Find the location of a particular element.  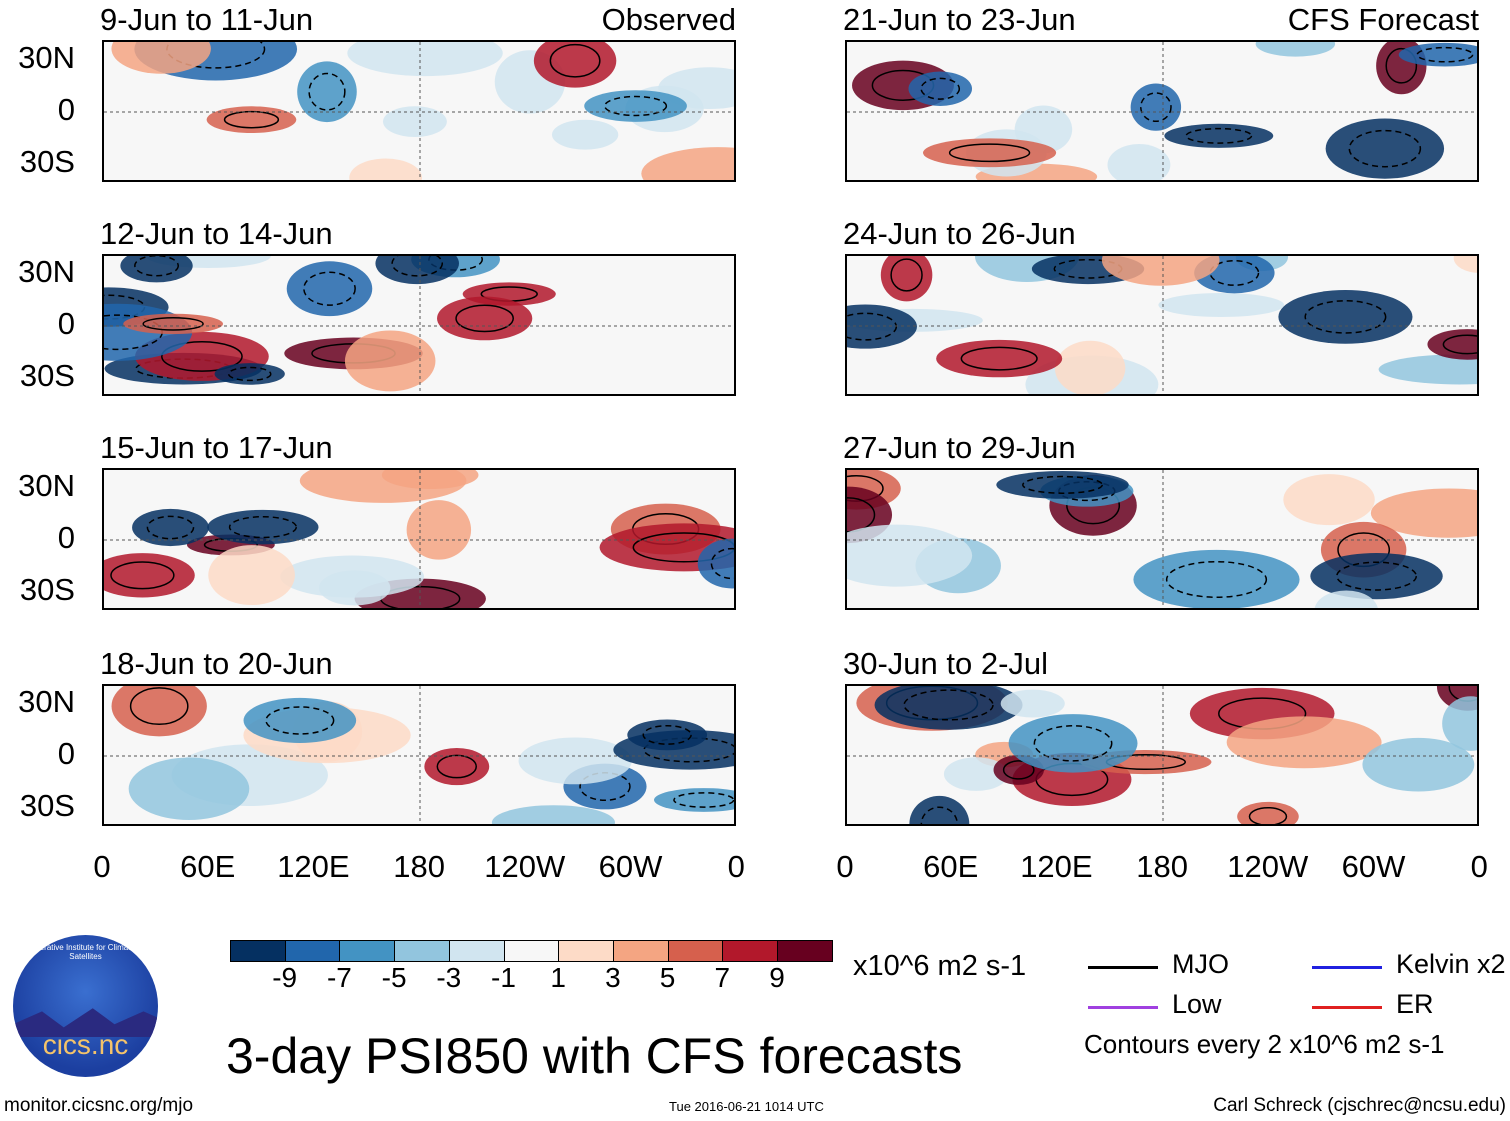

panel-title: 18-Jun to 20-Jun is located at coordinates (216, 663).